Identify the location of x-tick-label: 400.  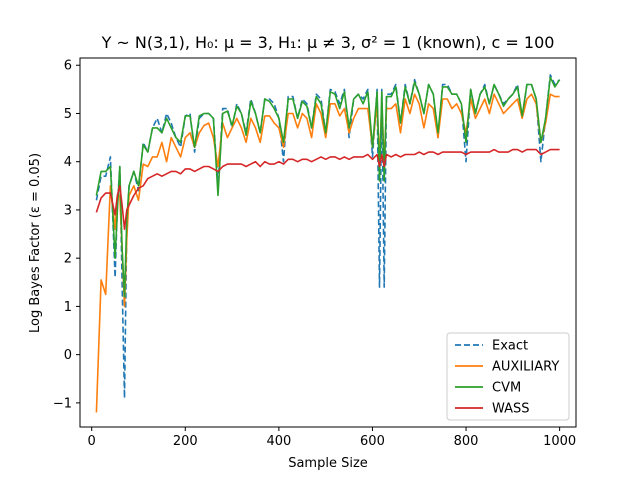
(278, 441).